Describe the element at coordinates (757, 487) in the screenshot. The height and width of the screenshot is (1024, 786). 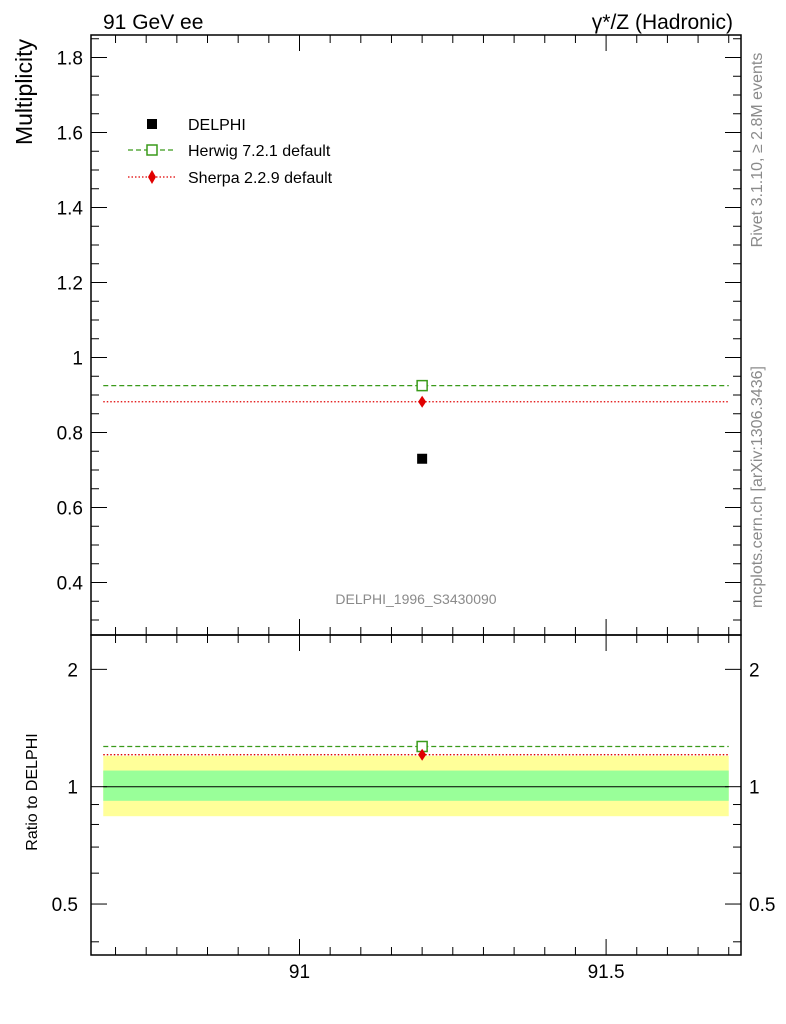
I see `mcplots-label: mcplots.cern.ch [arXiv:1306.3436]` at that location.